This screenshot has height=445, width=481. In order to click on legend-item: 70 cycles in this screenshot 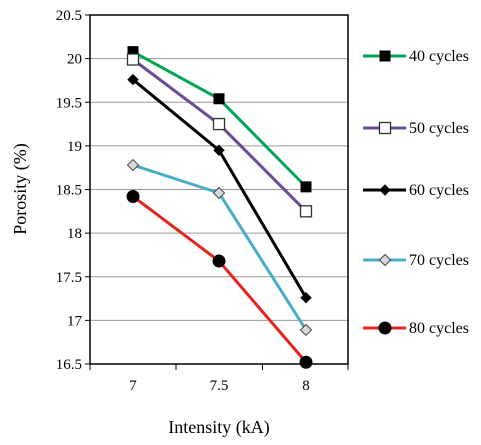, I will do `click(416, 260)`.